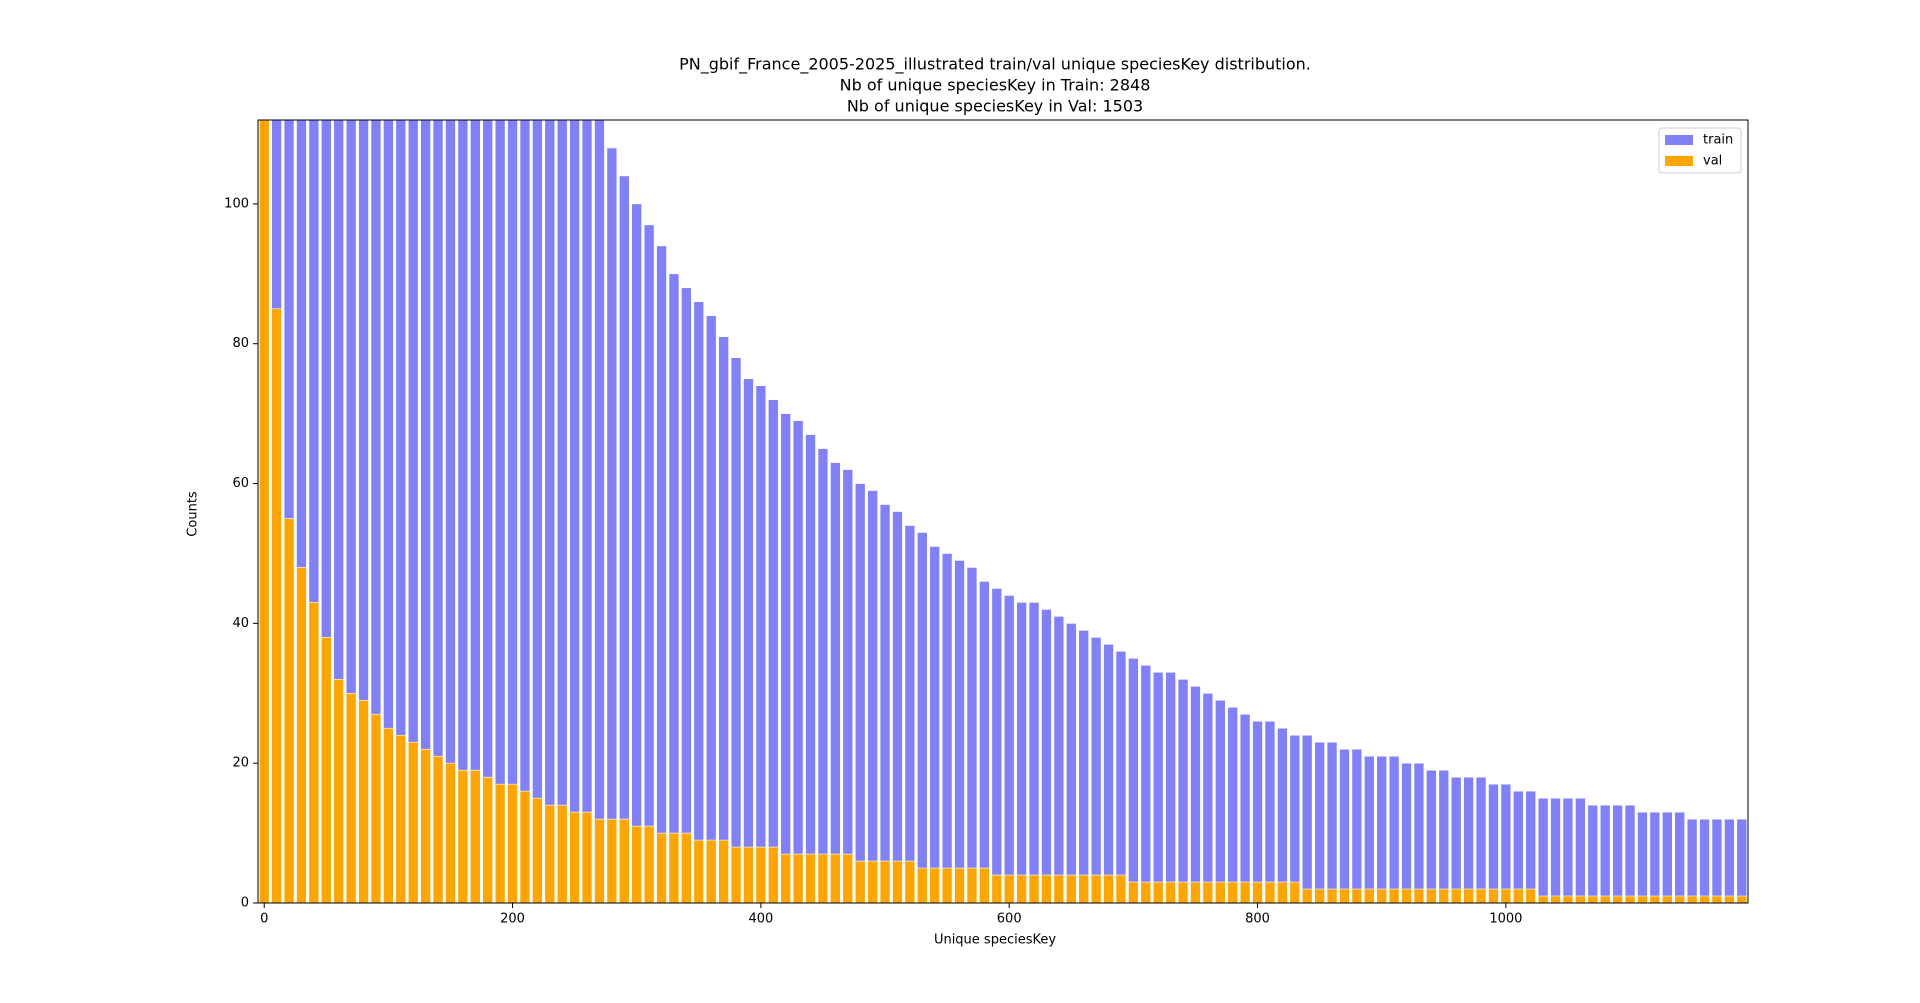 The height and width of the screenshot is (1003, 1920). What do you see at coordinates (193, 514) in the screenshot?
I see `y-axis-label: Counts` at bounding box center [193, 514].